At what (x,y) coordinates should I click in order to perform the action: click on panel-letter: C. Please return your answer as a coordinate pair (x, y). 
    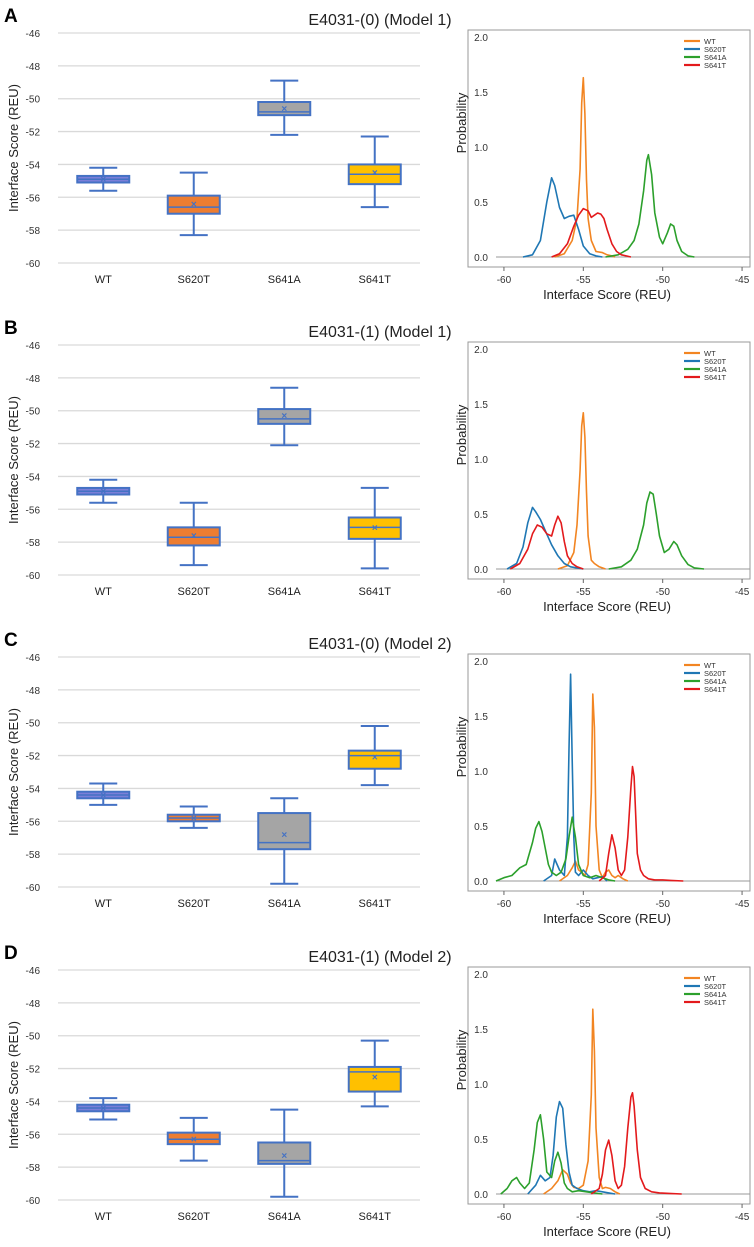
    Looking at the image, I should click on (11, 640).